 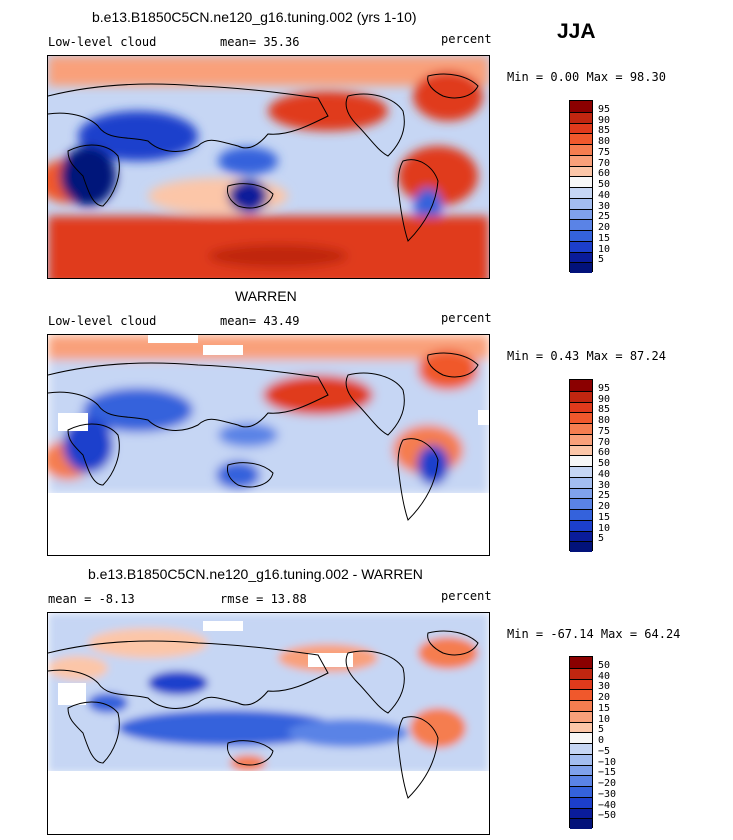 What do you see at coordinates (604, 506) in the screenshot?
I see `colorbar-level-label: 20` at bounding box center [604, 506].